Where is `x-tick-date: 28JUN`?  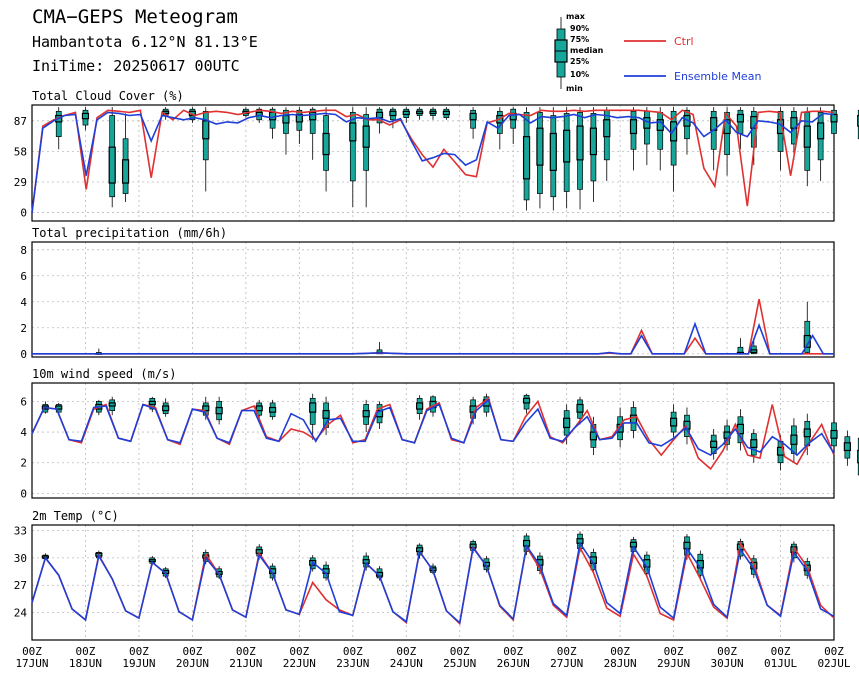 x-tick-date: 28JUN is located at coordinates (620, 663).